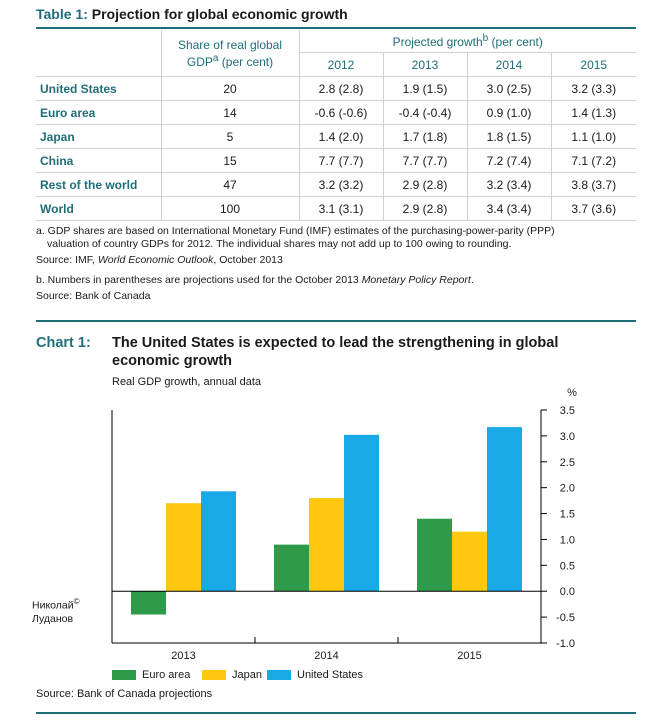 This screenshot has width=658, height=725. Describe the element at coordinates (230, 208) in the screenshot. I see `share-cell: 100` at that location.